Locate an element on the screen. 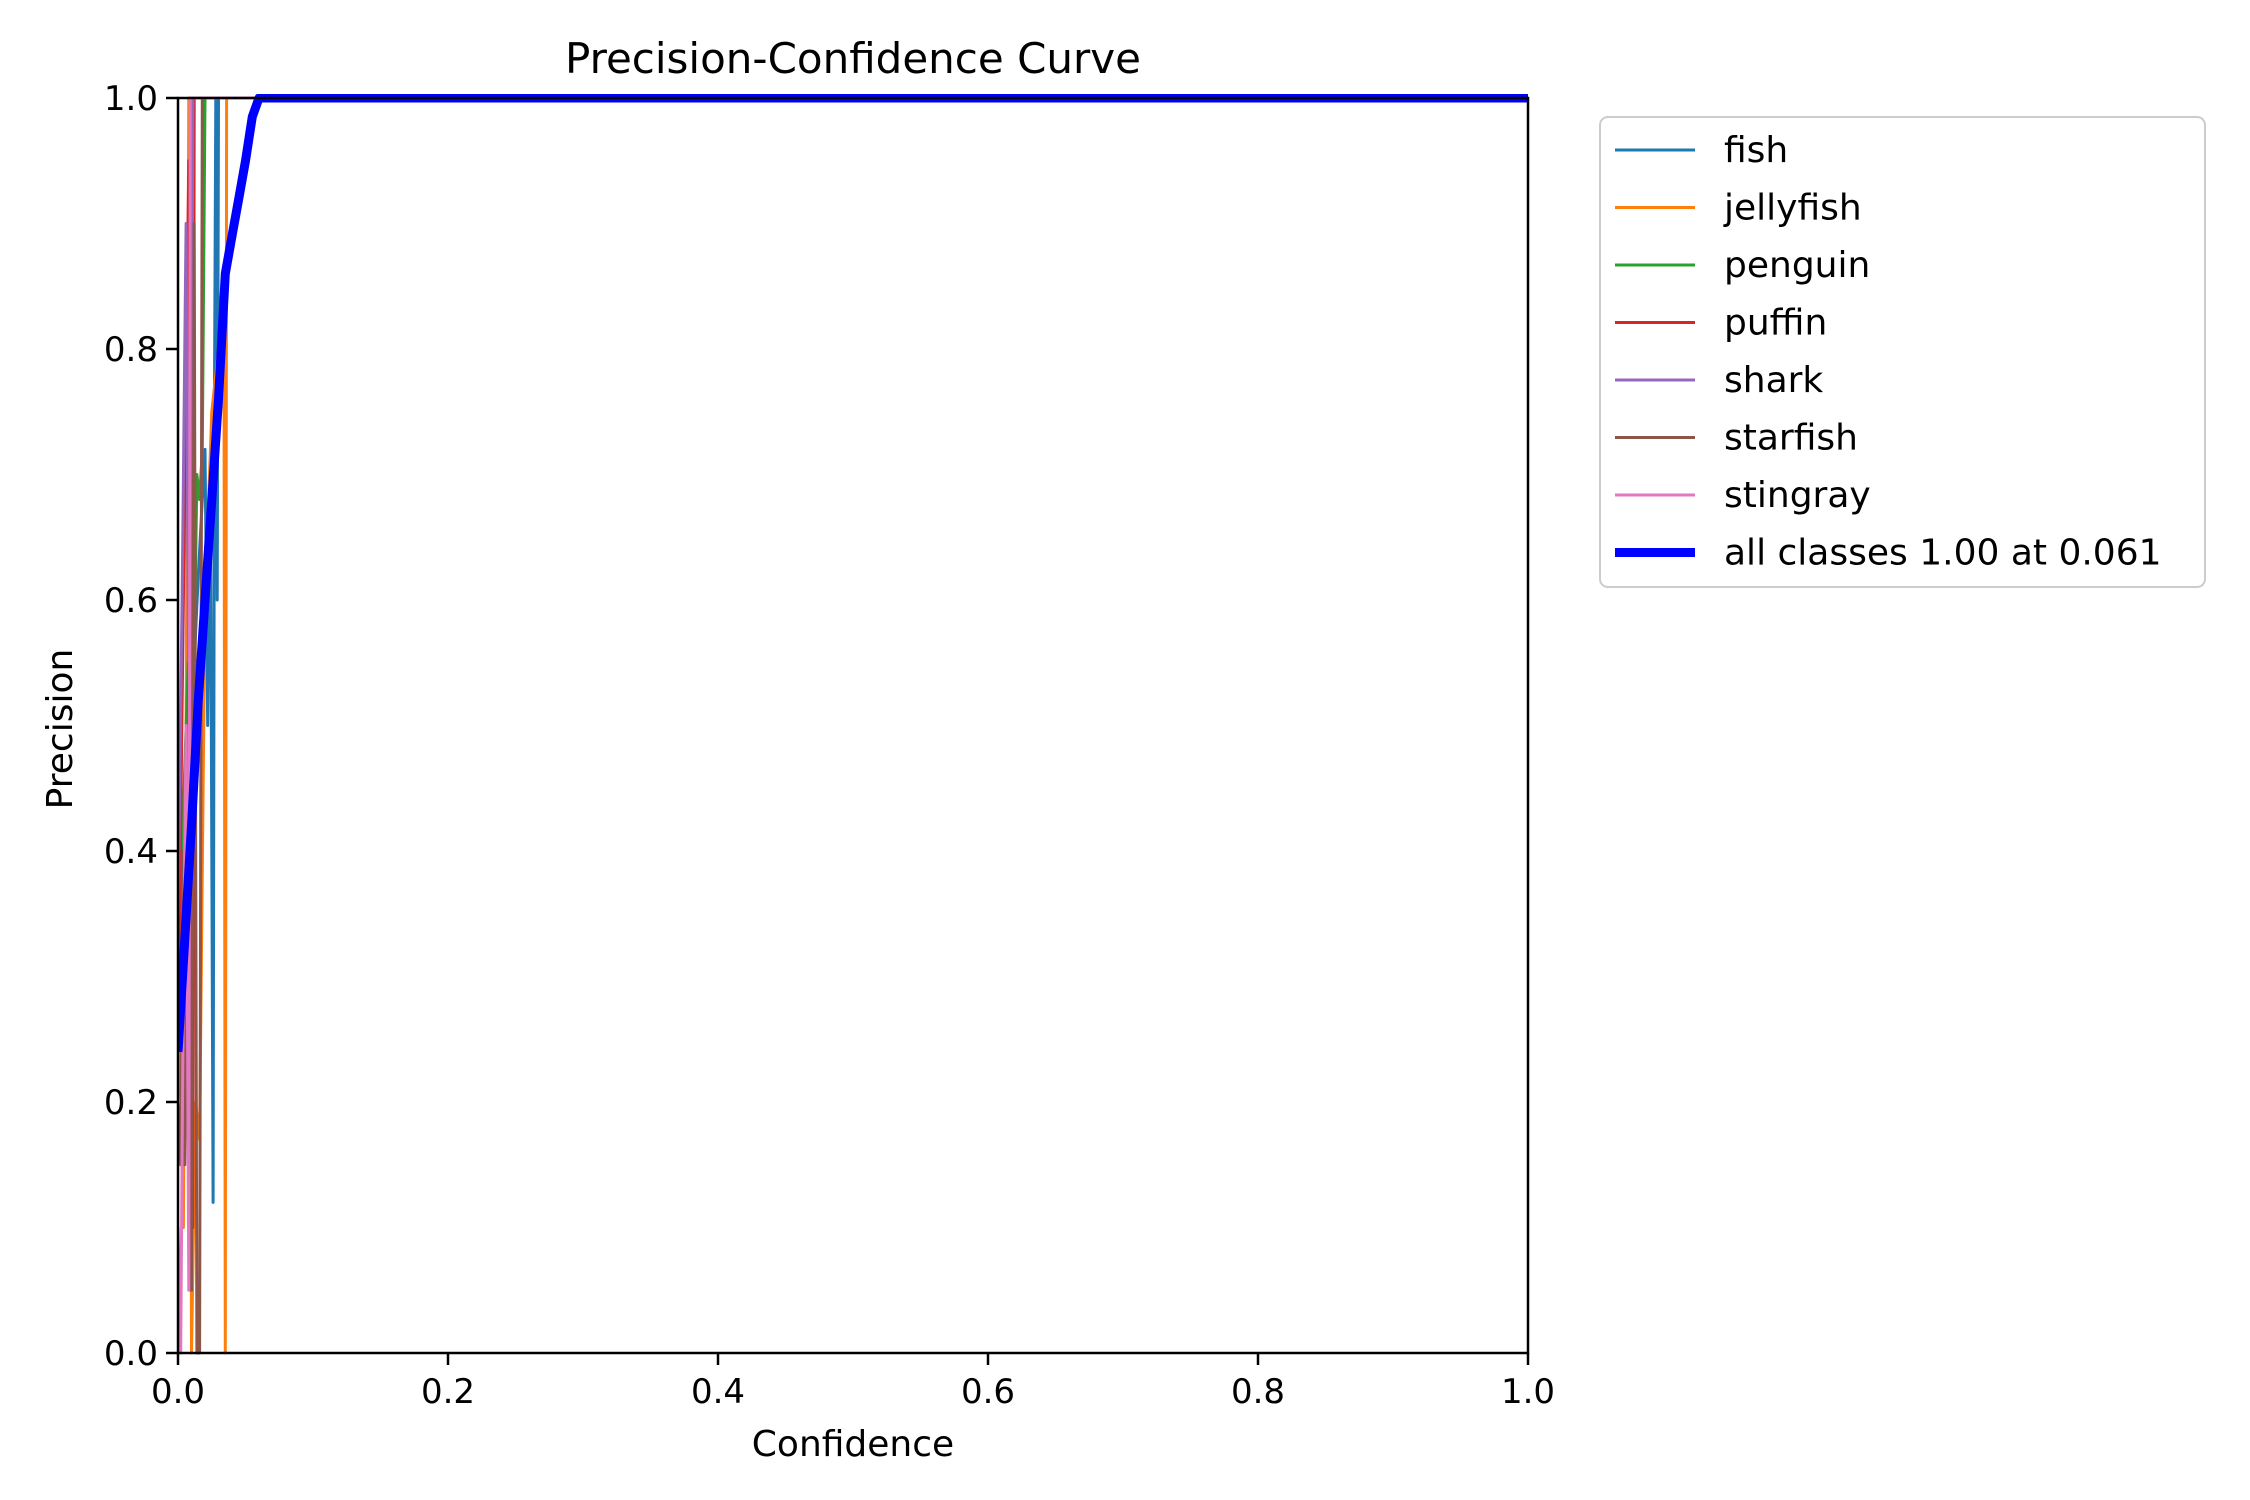  y-tick-label: 1.0 is located at coordinates (131, 99).